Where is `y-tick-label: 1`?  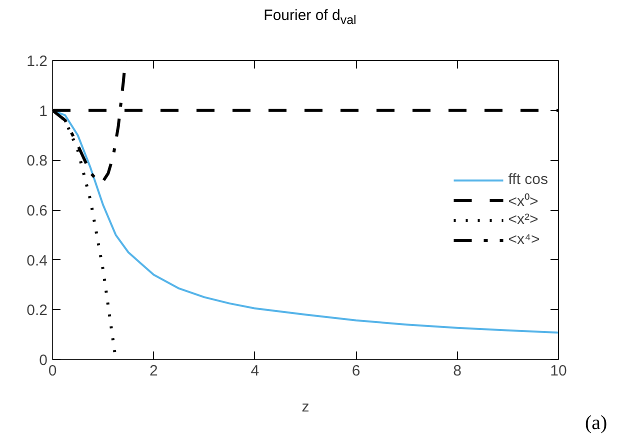 y-tick-label: 1 is located at coordinates (43, 111).